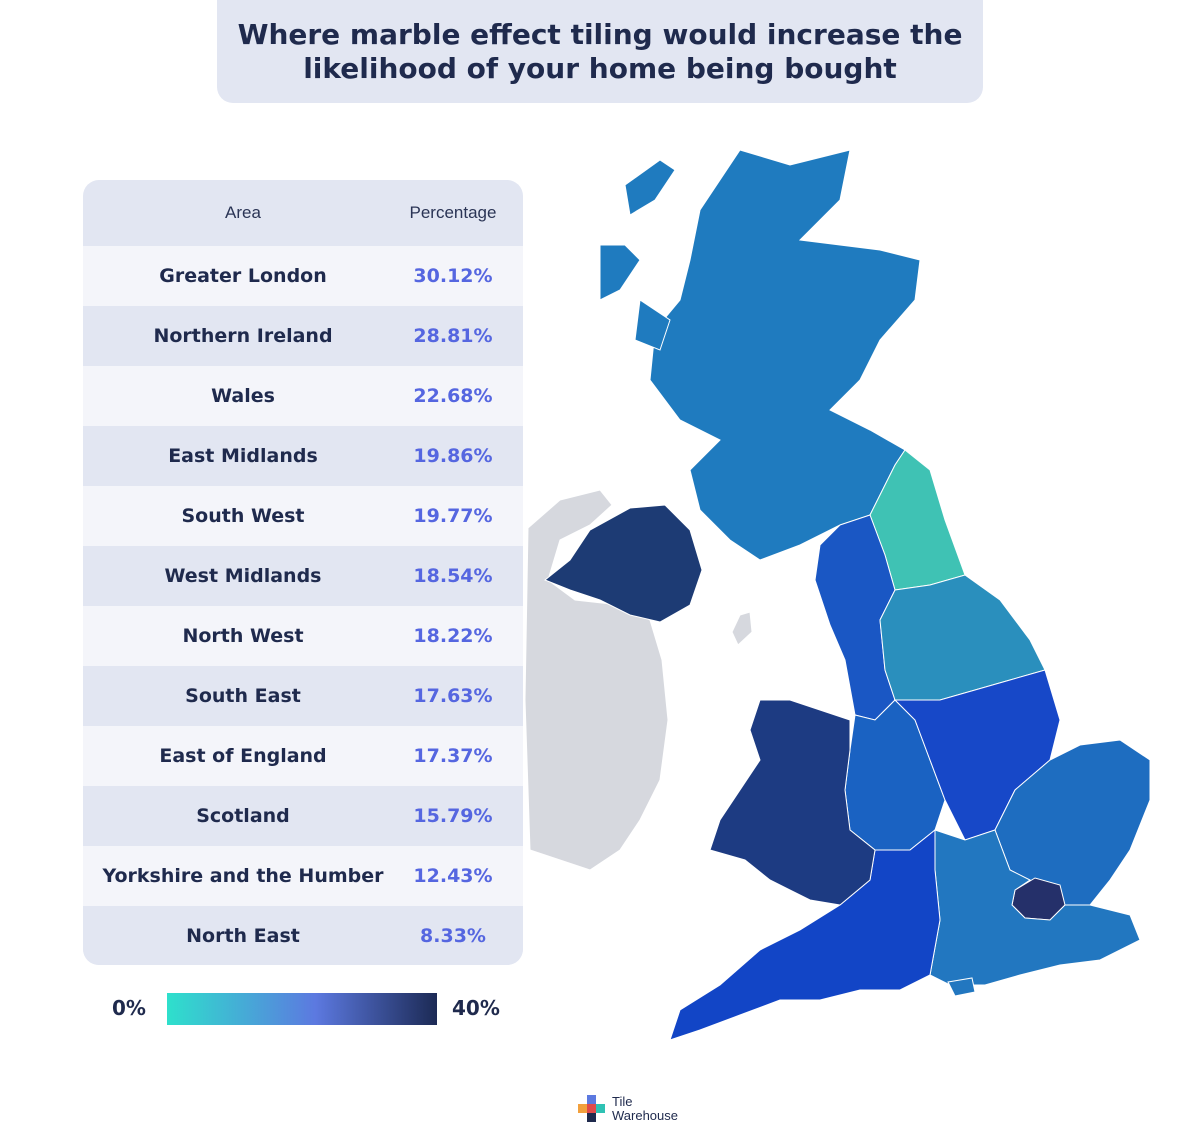 The image size is (1200, 1133). I want to click on table-row: Yorkshire and the Humber 12.43%, so click(303, 876).